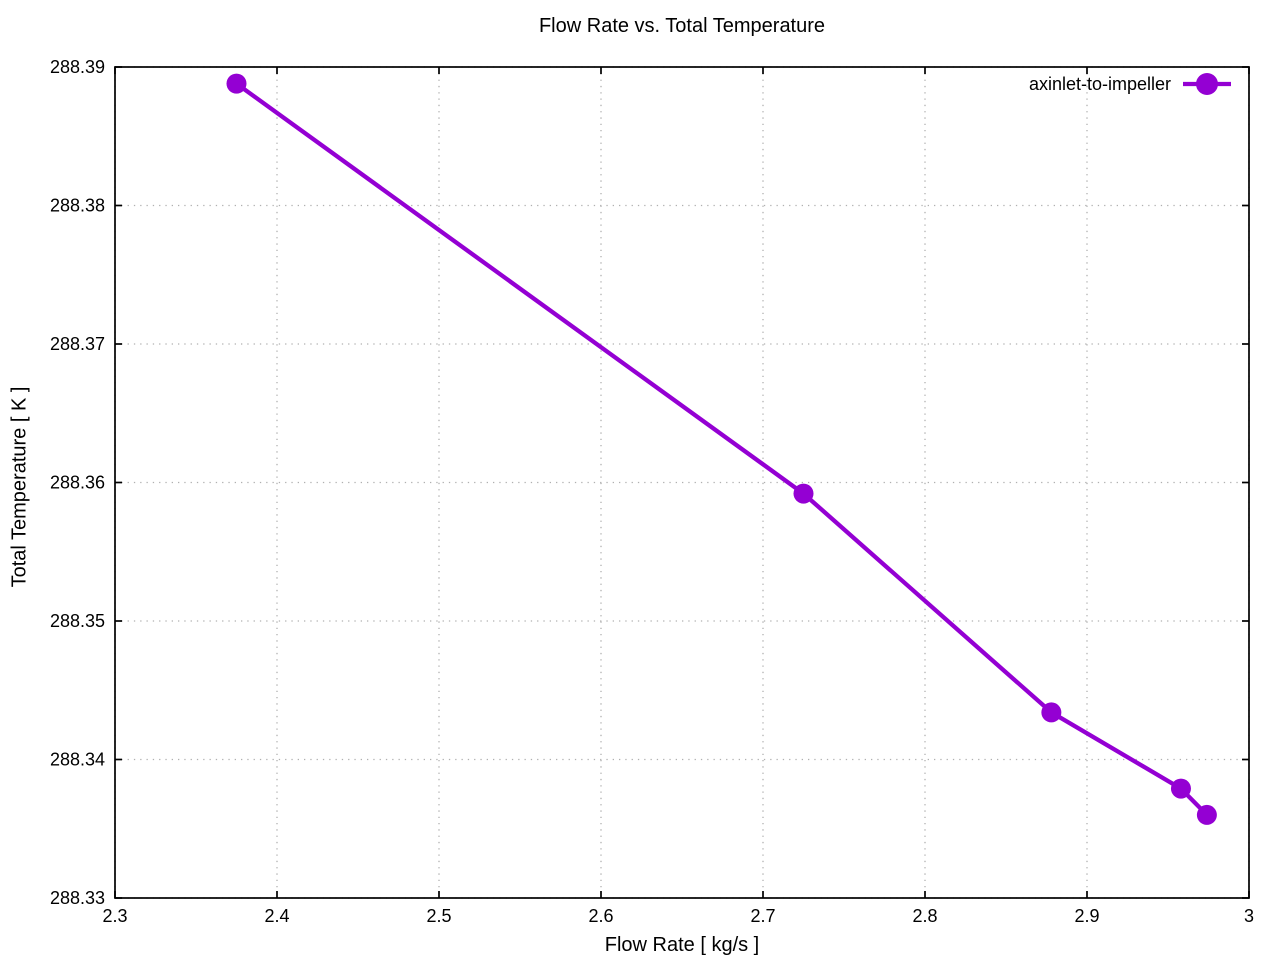  What do you see at coordinates (77, 621) in the screenshot?
I see `y-tick-label: 288.35` at bounding box center [77, 621].